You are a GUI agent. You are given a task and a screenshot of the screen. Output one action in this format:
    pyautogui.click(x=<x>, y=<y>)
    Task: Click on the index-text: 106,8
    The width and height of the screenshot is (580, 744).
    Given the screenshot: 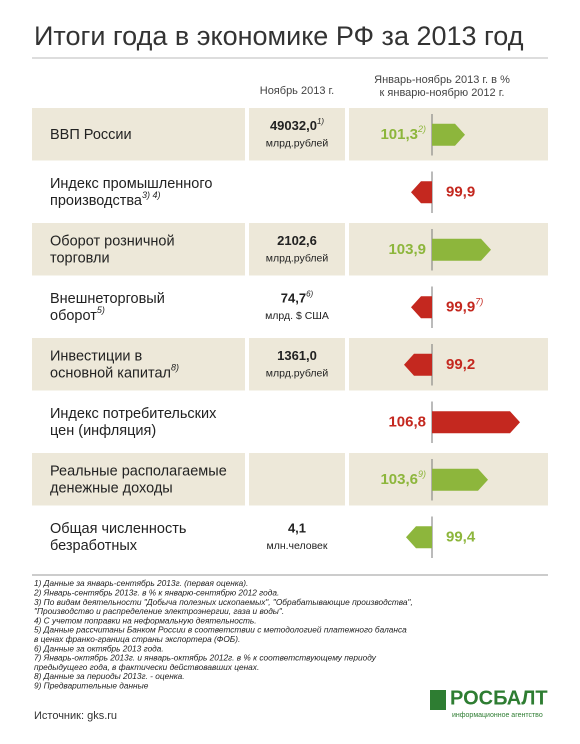 What is the action you would take?
    pyautogui.click(x=407, y=421)
    